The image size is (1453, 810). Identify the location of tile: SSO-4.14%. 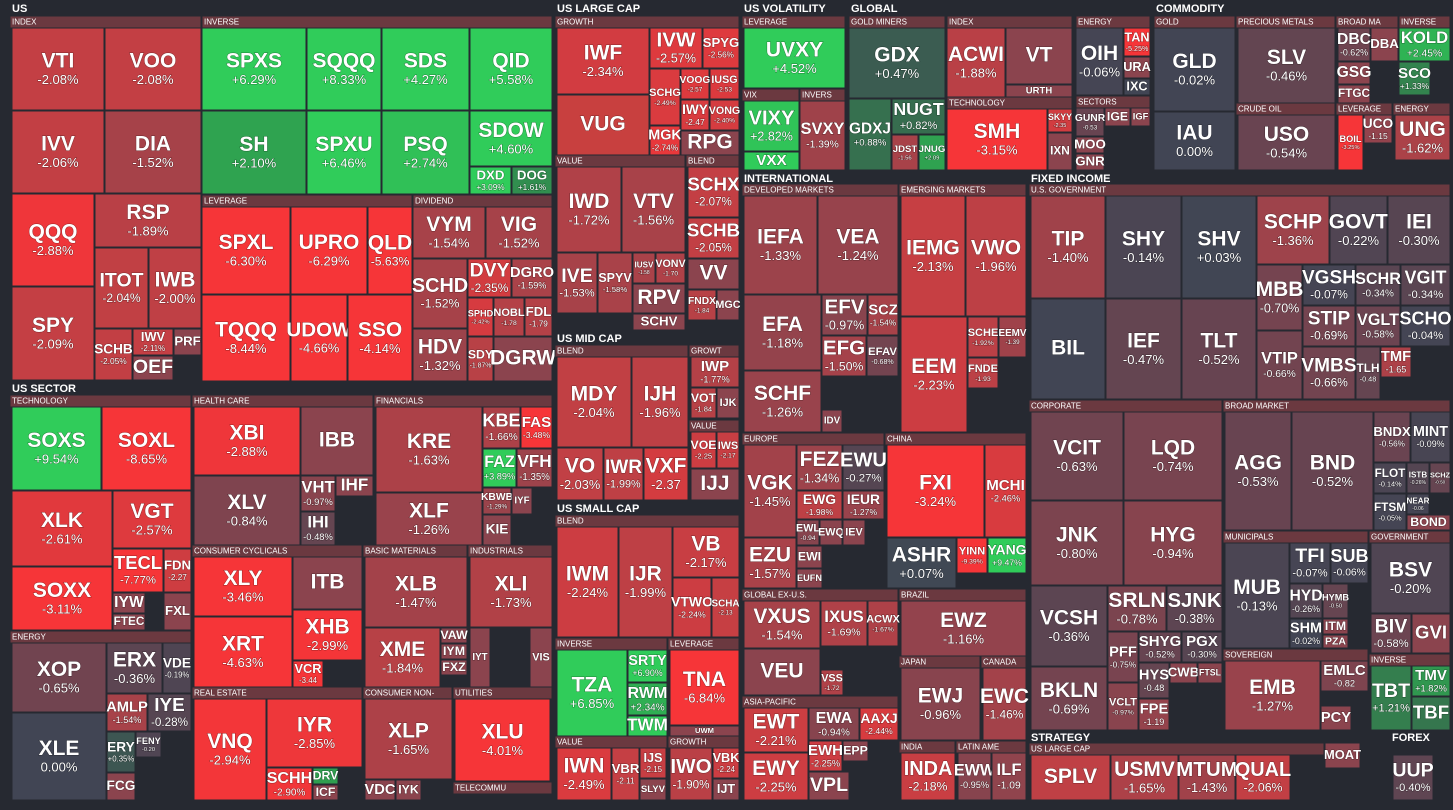
(380, 338).